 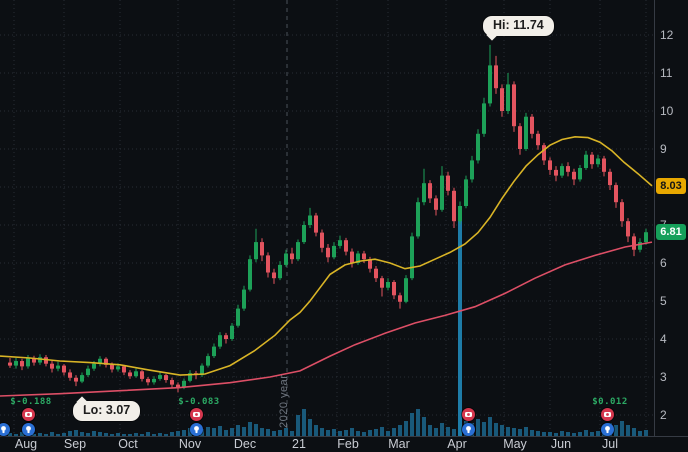 What do you see at coordinates (299, 444) in the screenshot?
I see `time-tick-label: 21` at bounding box center [299, 444].